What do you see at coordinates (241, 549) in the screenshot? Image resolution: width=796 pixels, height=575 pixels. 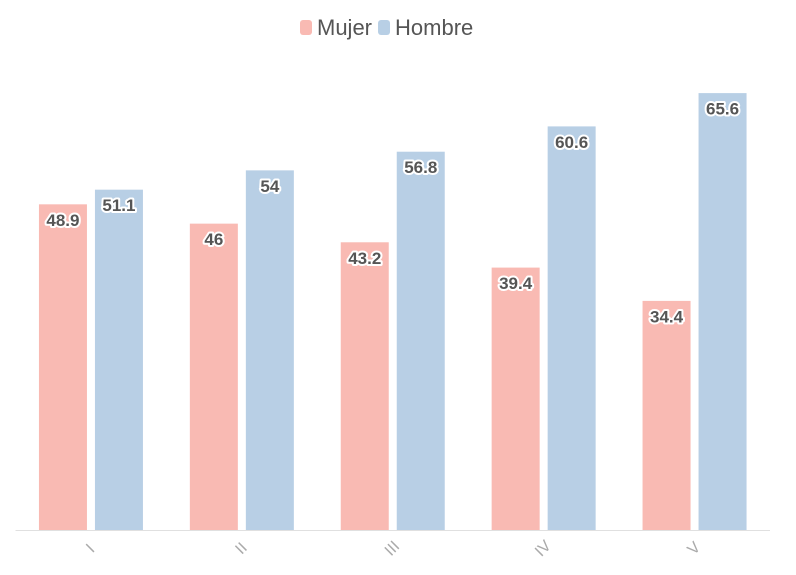 I see `x-tick-label: II` at bounding box center [241, 549].